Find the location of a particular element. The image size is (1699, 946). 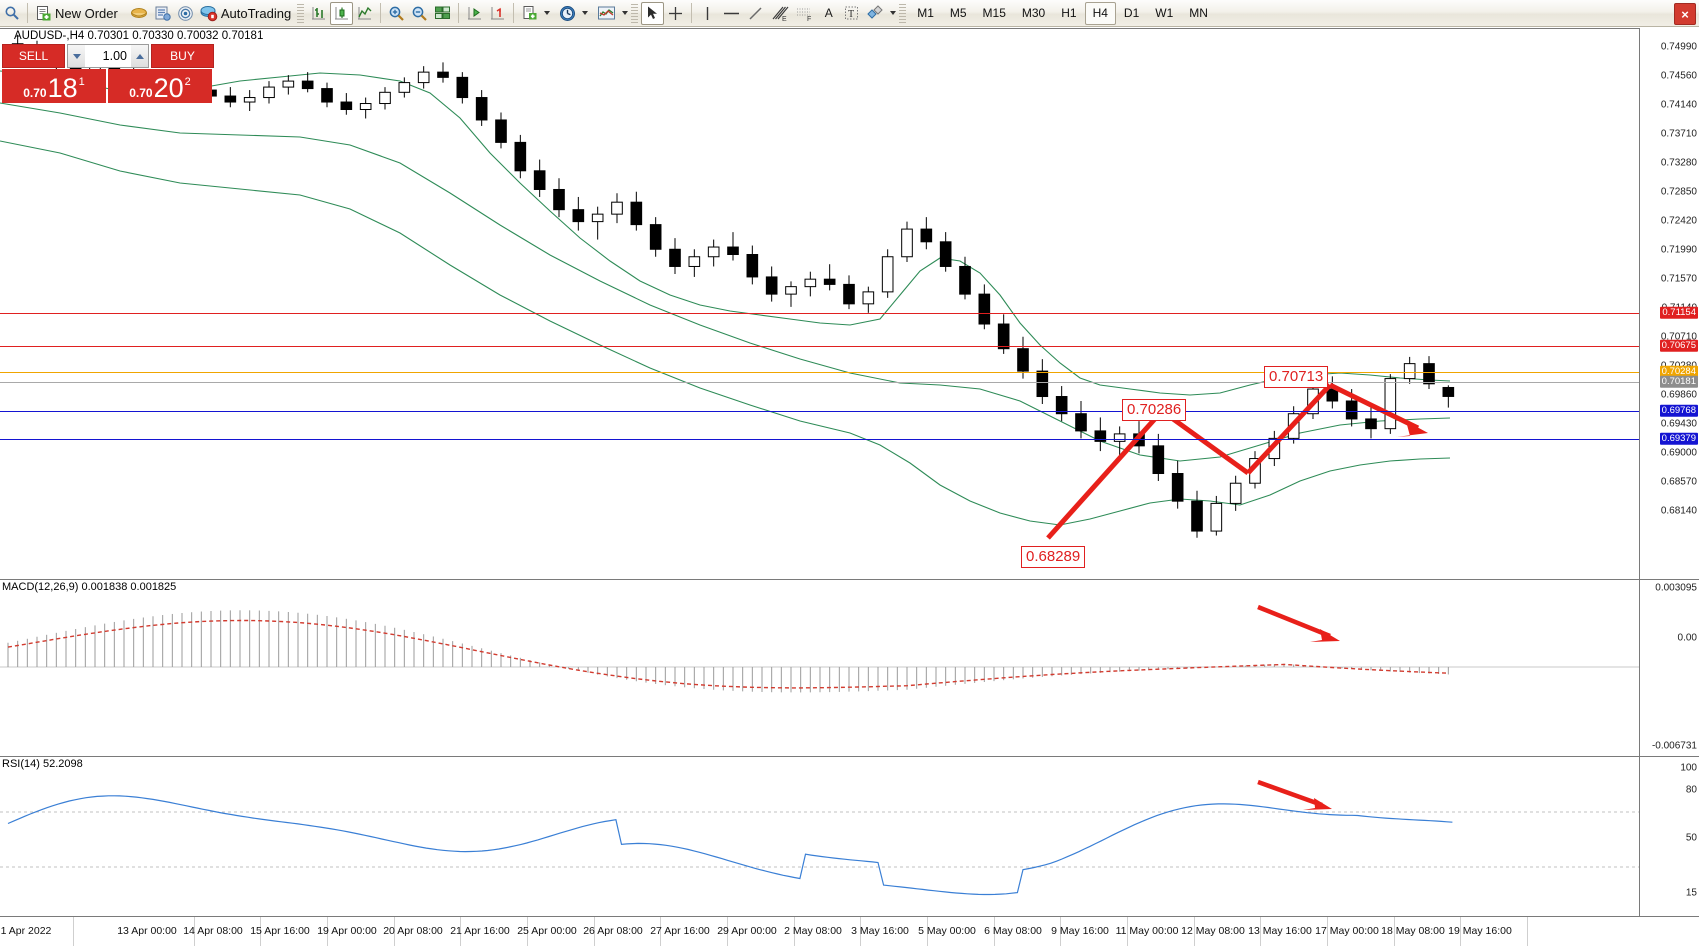

period-clock-icon is located at coordinates (567, 13).